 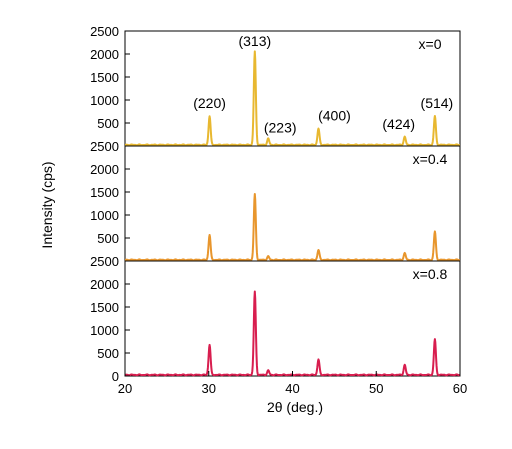 What do you see at coordinates (295, 407) in the screenshot?
I see `x-axis-title: 2θ (deg.)` at bounding box center [295, 407].